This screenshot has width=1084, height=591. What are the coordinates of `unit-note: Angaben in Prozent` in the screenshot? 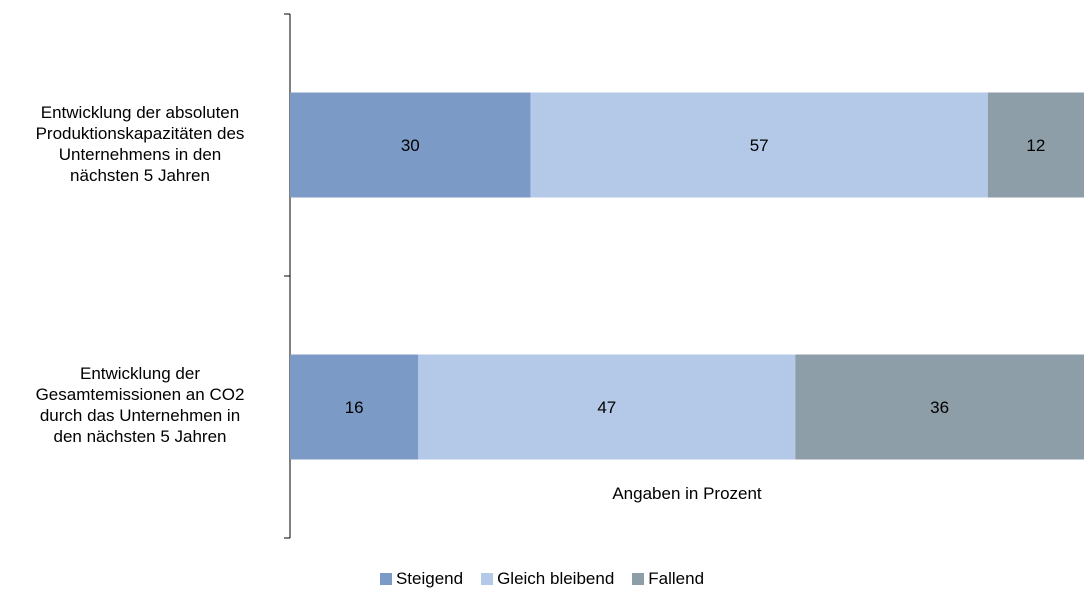 It's located at (687, 493).